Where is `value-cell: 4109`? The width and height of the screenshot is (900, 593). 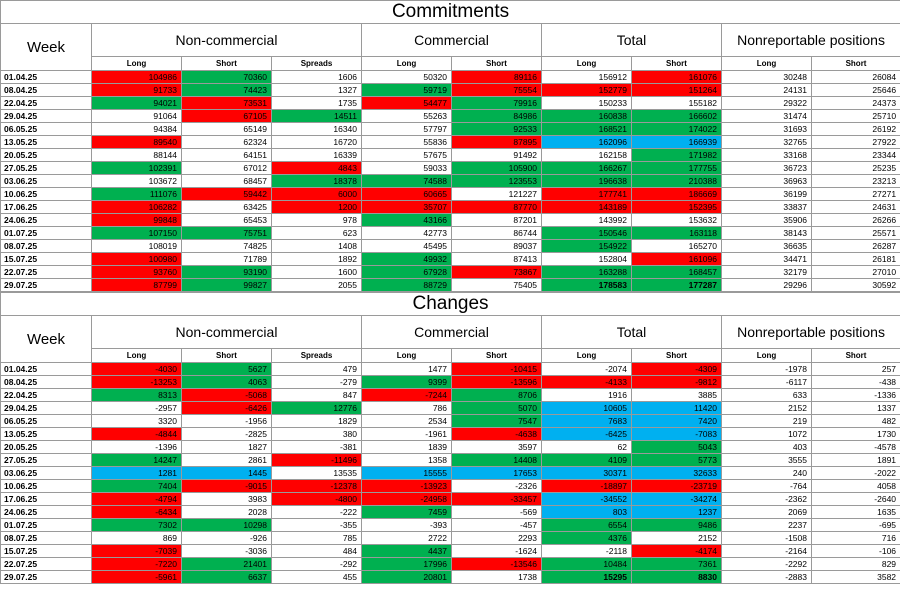 value-cell: 4109 is located at coordinates (586, 460).